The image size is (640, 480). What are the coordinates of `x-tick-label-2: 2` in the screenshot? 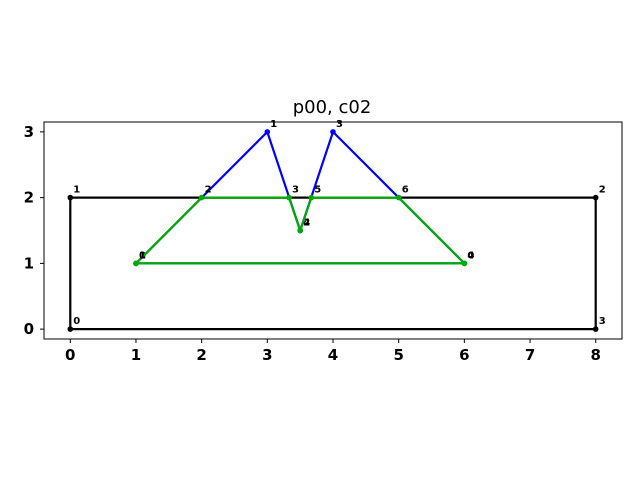 It's located at (201, 355).